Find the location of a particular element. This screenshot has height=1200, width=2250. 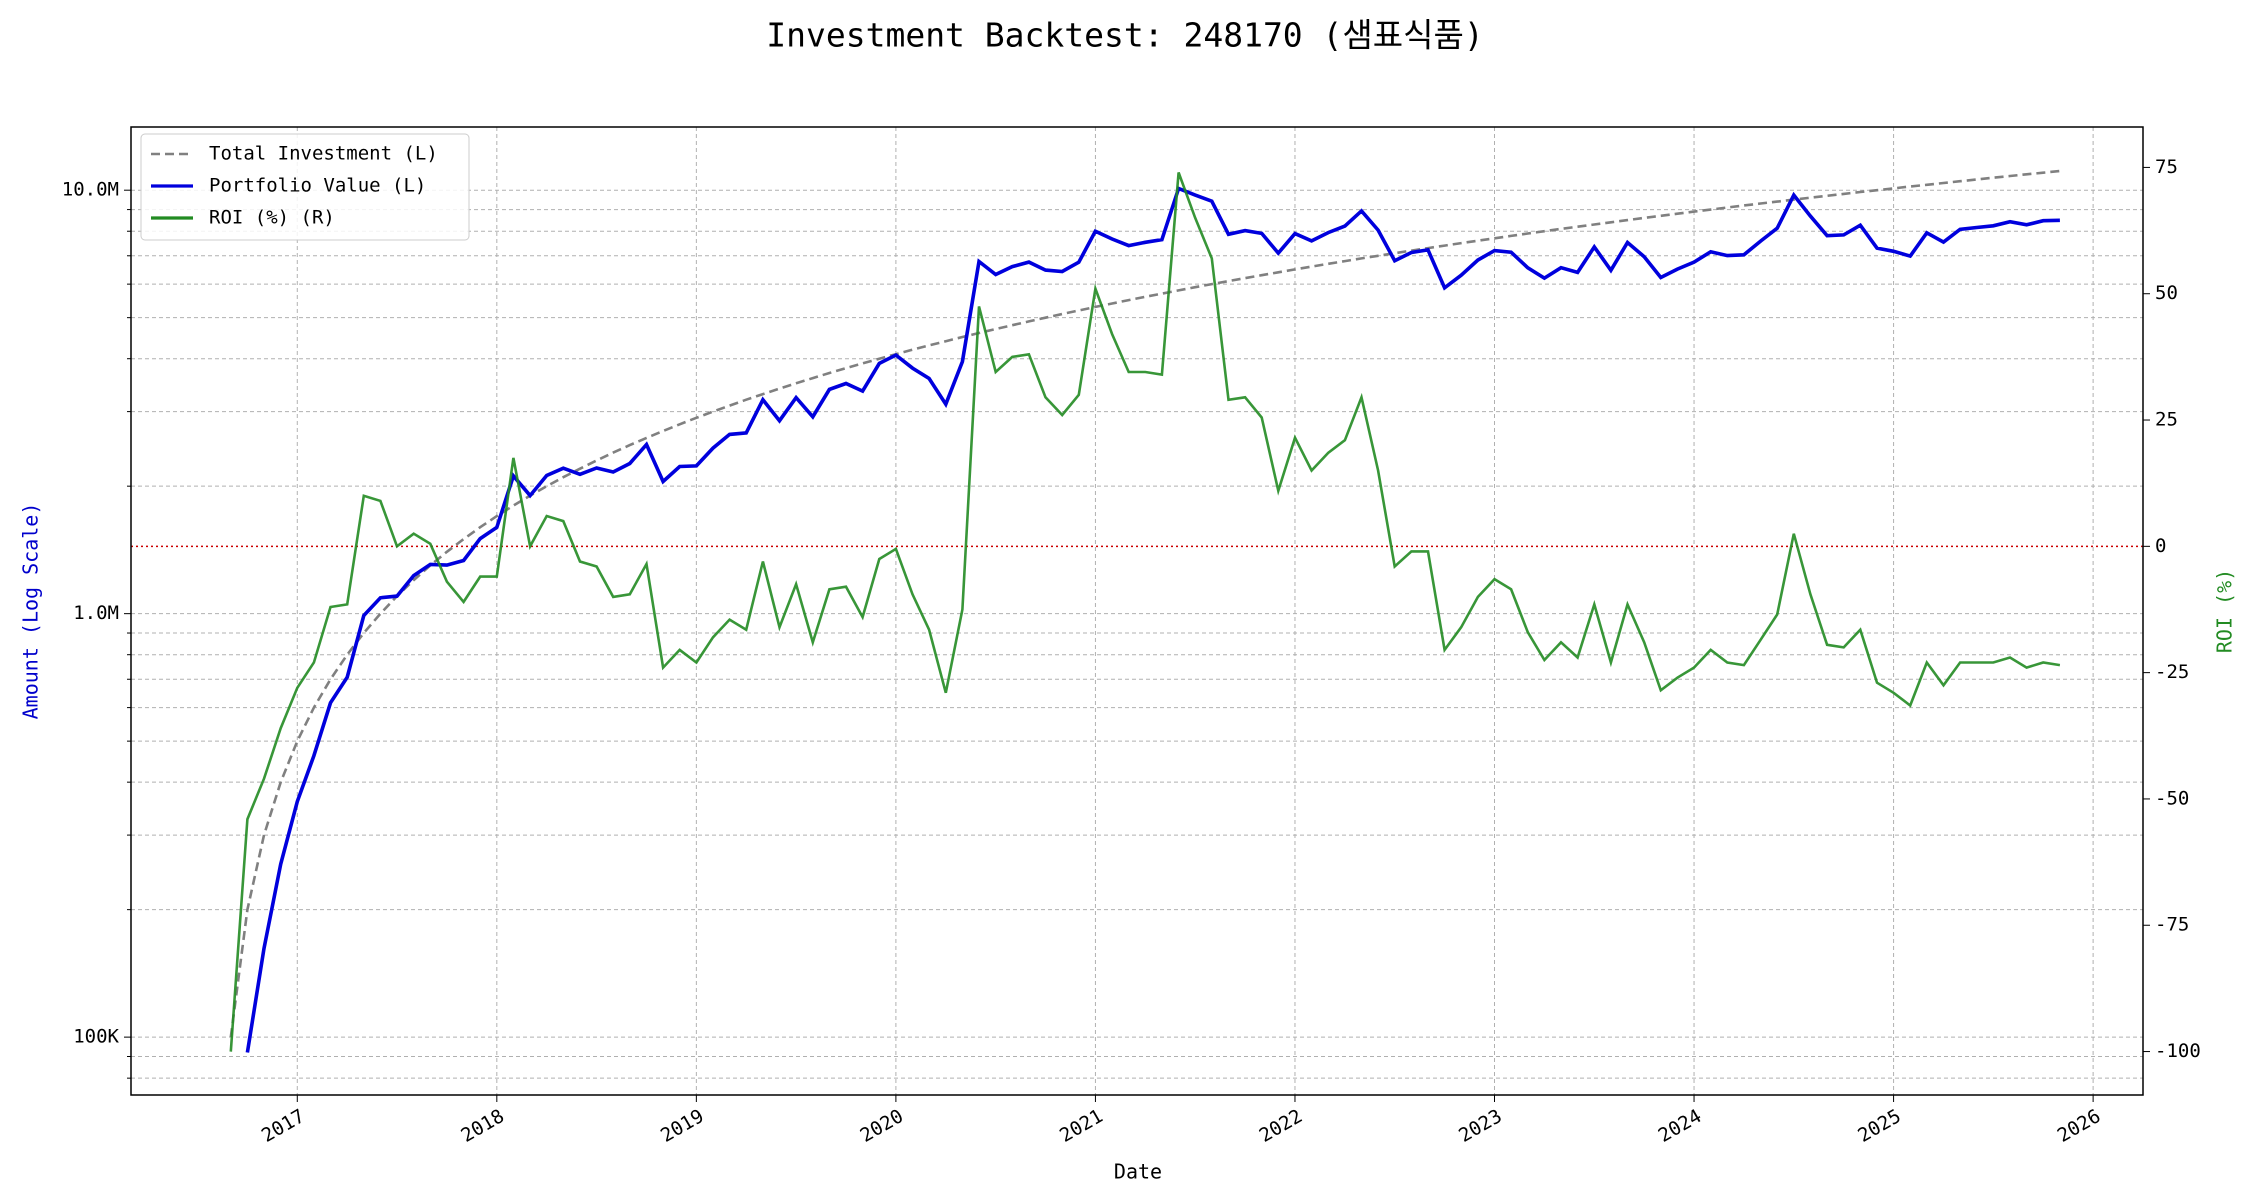

y2-tick-label: 50 is located at coordinates (2166, 293).